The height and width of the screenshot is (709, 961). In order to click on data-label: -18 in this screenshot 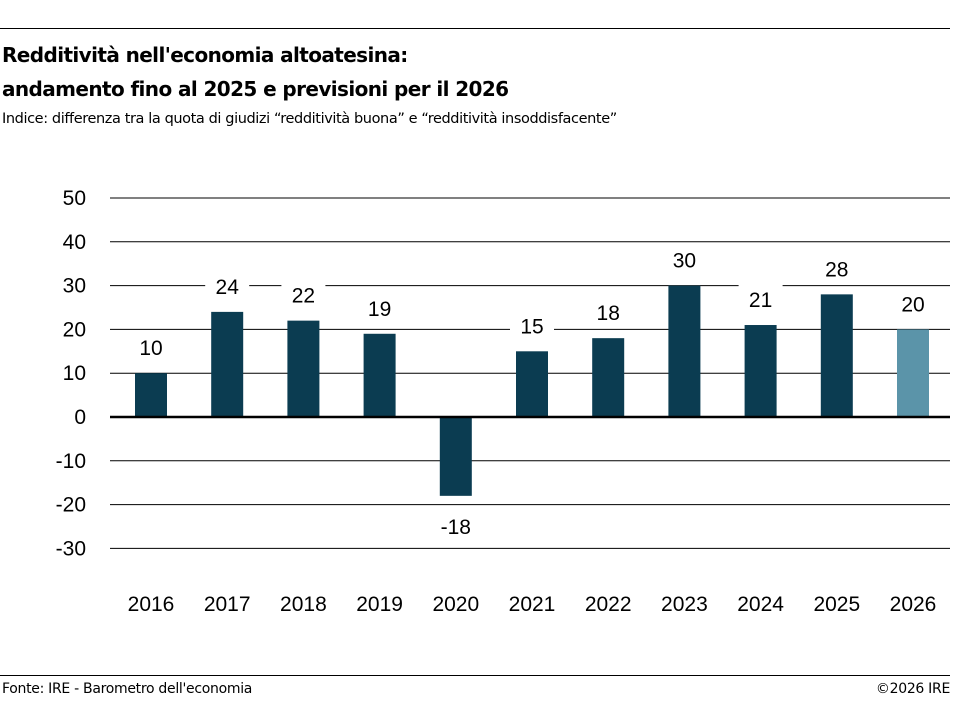, I will do `click(456, 527)`.